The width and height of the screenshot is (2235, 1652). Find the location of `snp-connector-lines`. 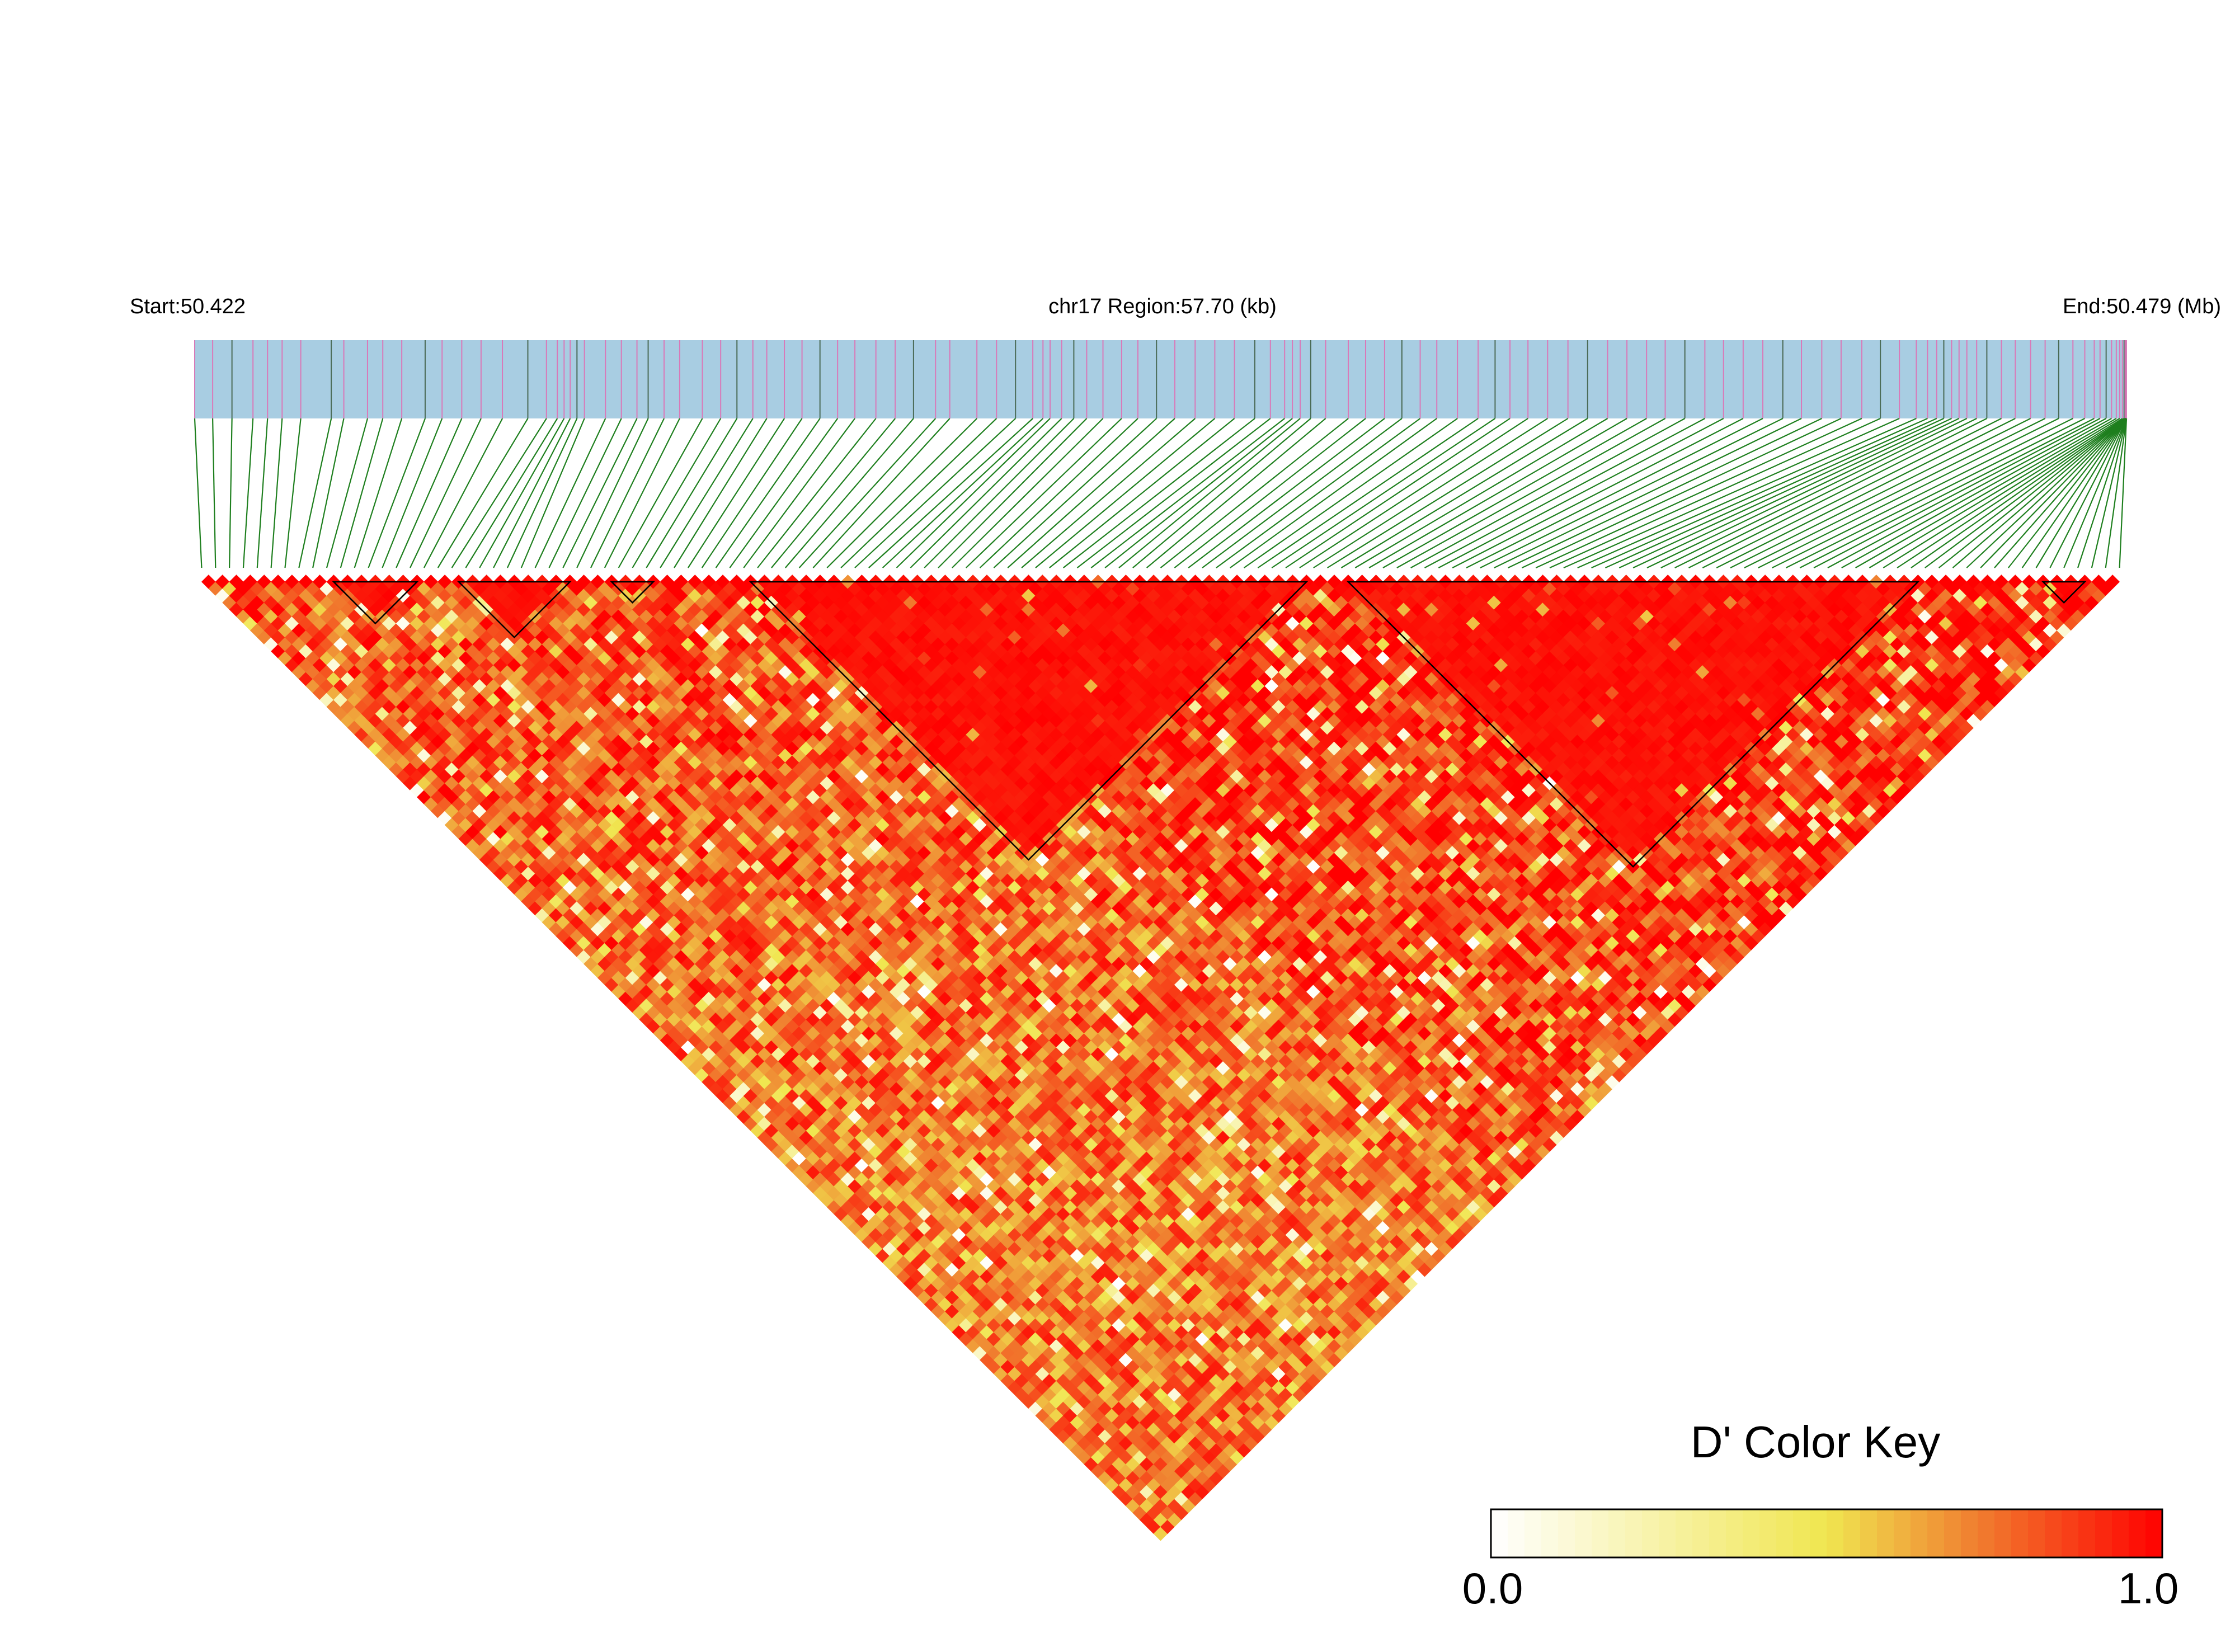

snp-connector-lines is located at coordinates (1161, 493).